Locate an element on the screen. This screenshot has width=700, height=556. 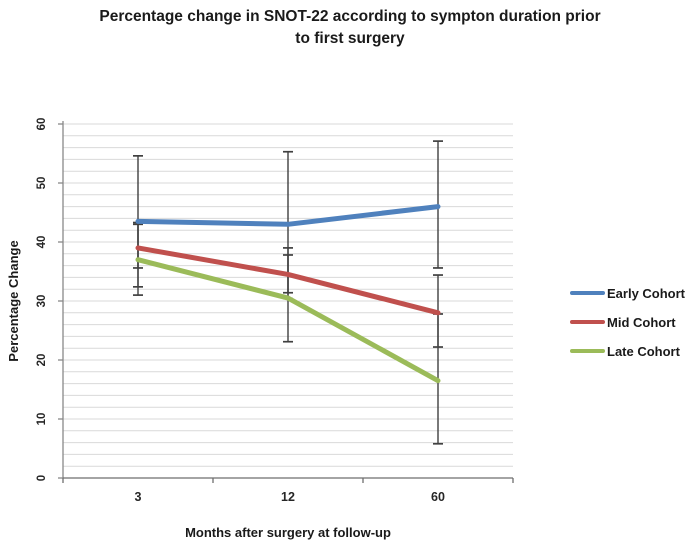
x-tick-label: 60 is located at coordinates (438, 497).